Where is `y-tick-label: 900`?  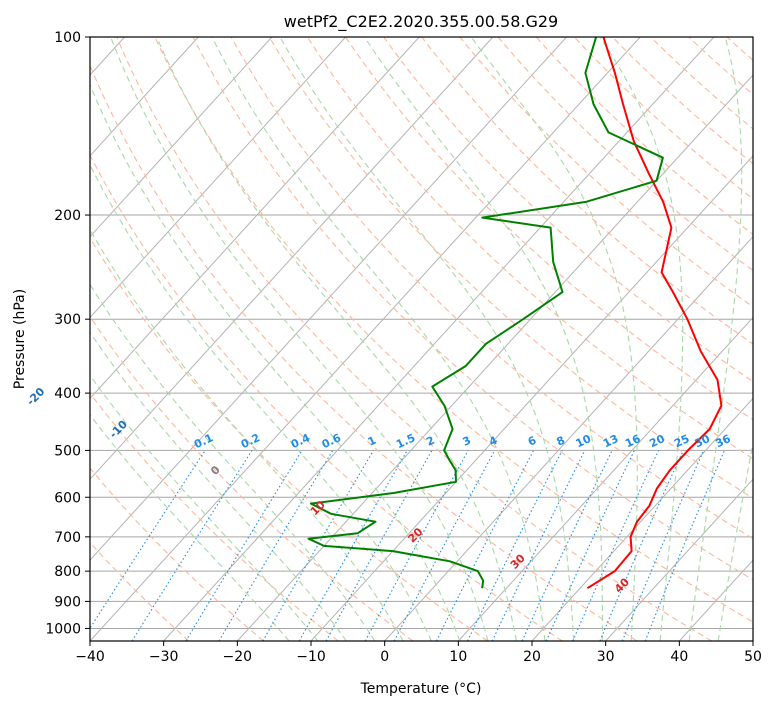 y-tick-label: 900 is located at coordinates (67, 602).